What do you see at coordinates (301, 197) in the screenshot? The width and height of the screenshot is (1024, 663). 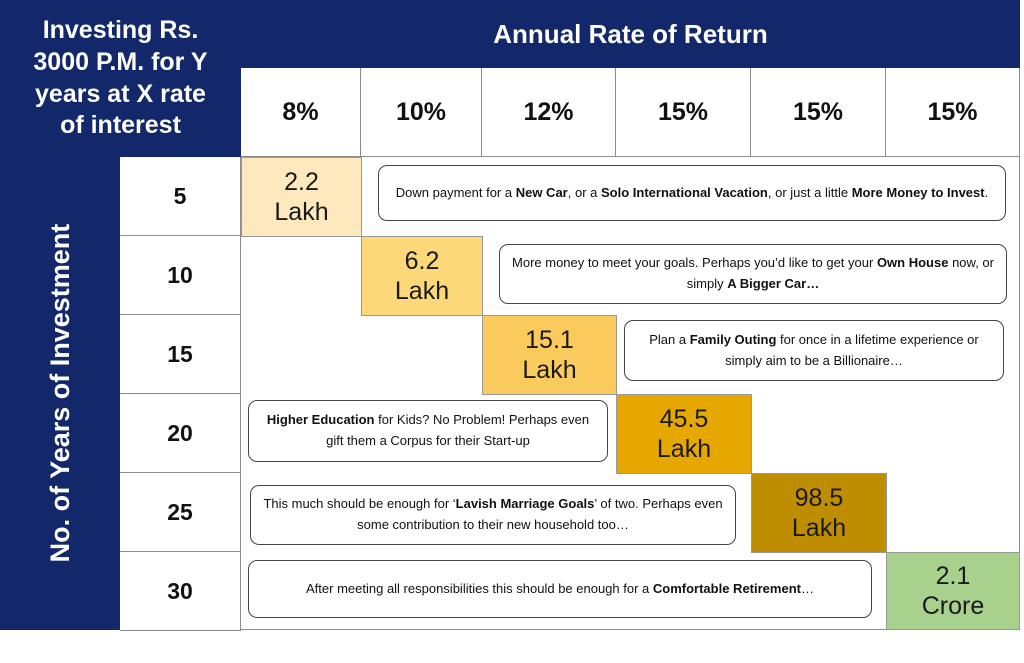 I see `value-cell: 2.2 Lakh` at bounding box center [301, 197].